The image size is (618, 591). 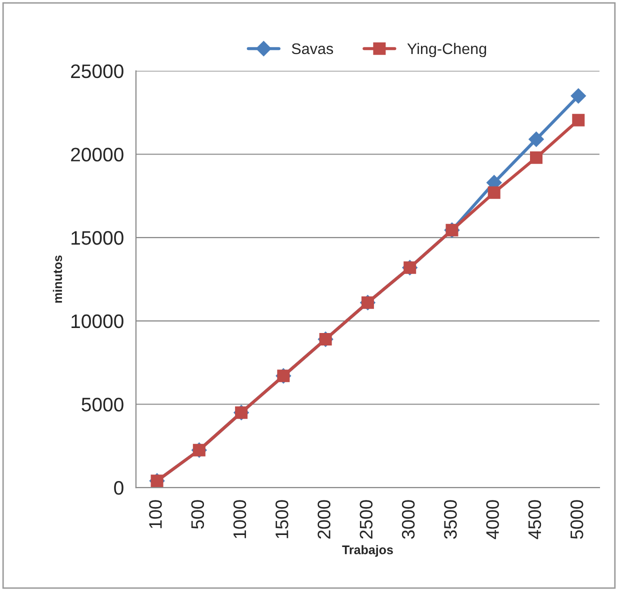 I want to click on x-tick-label: 2500, so click(x=366, y=519).